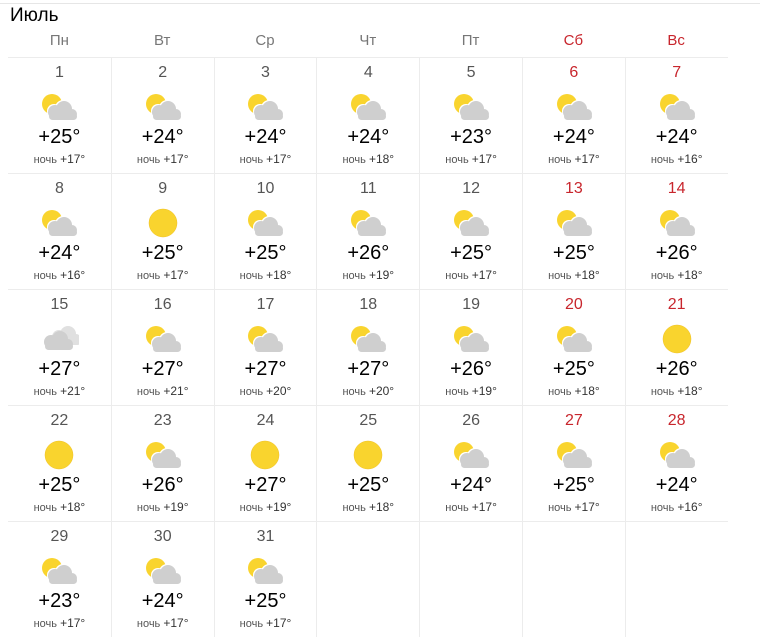 The image size is (760, 637). What do you see at coordinates (676, 463) in the screenshot?
I see `day-cell: 28 +24° ночь +16°` at bounding box center [676, 463].